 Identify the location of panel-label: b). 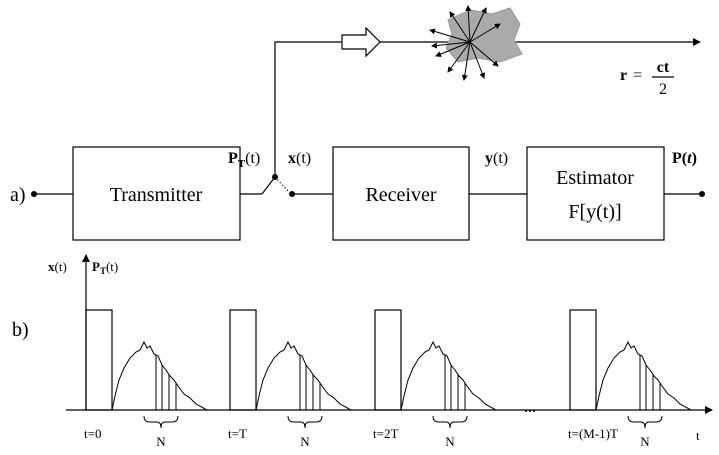
(20, 330).